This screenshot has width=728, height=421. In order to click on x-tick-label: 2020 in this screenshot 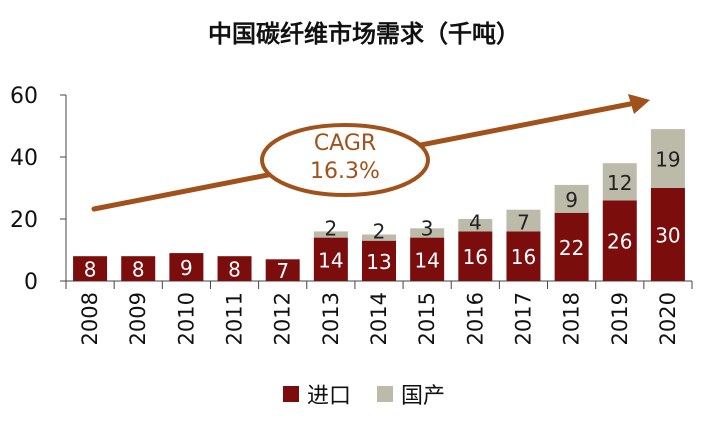, I will do `click(668, 318)`.